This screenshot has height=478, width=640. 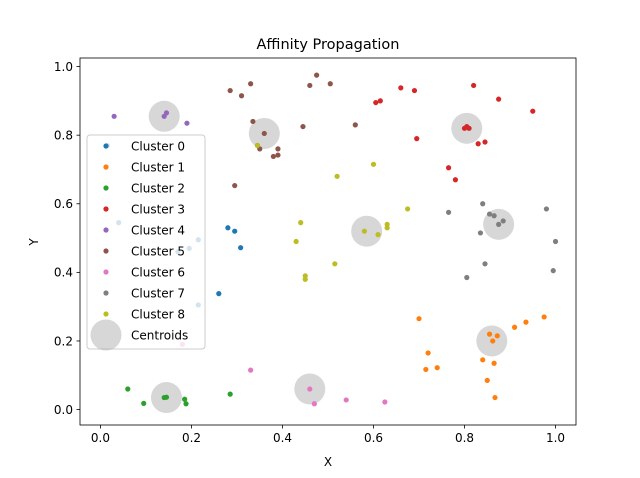 What do you see at coordinates (63, 341) in the screenshot?
I see `y-tick-label: 0.2` at bounding box center [63, 341].